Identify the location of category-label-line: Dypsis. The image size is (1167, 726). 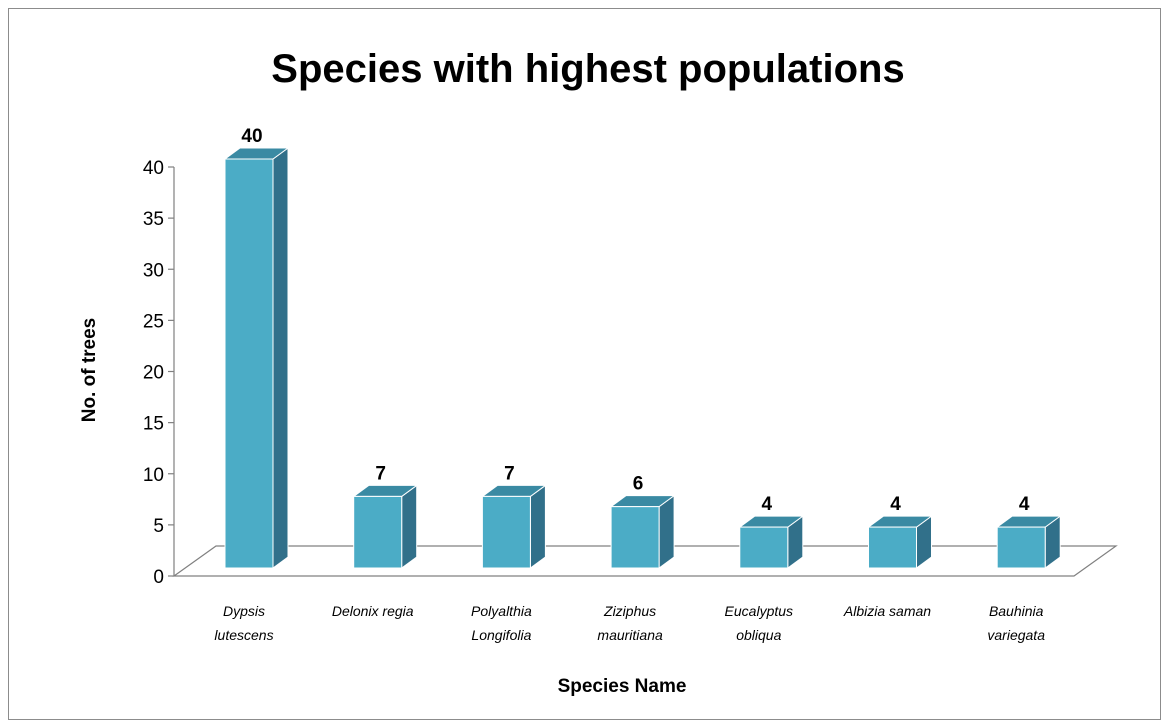
(244, 611).